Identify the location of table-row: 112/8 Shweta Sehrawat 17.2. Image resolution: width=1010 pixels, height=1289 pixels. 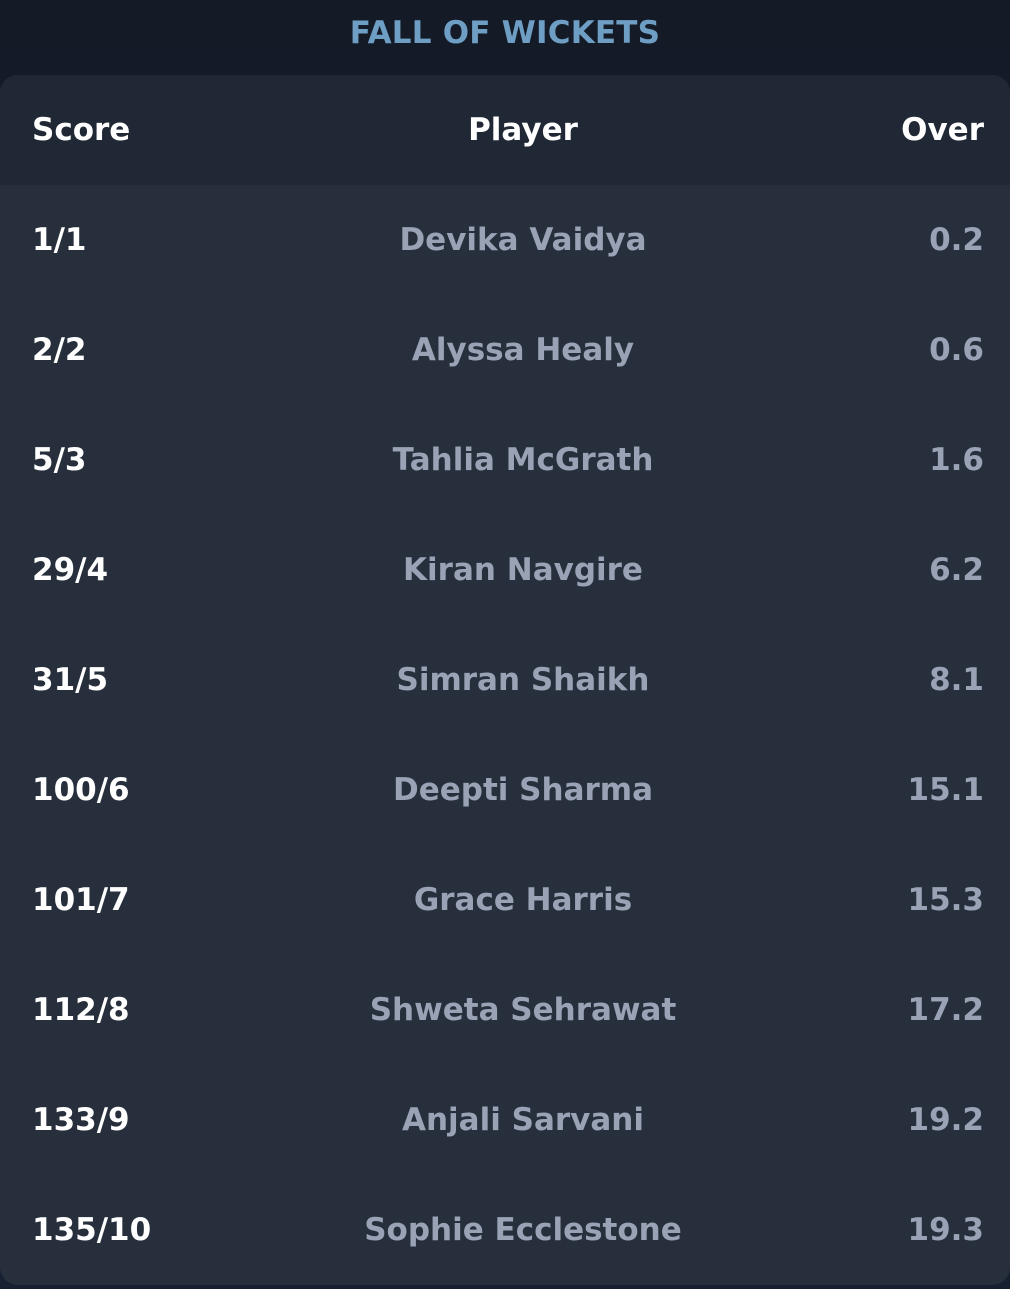
(505, 1010).